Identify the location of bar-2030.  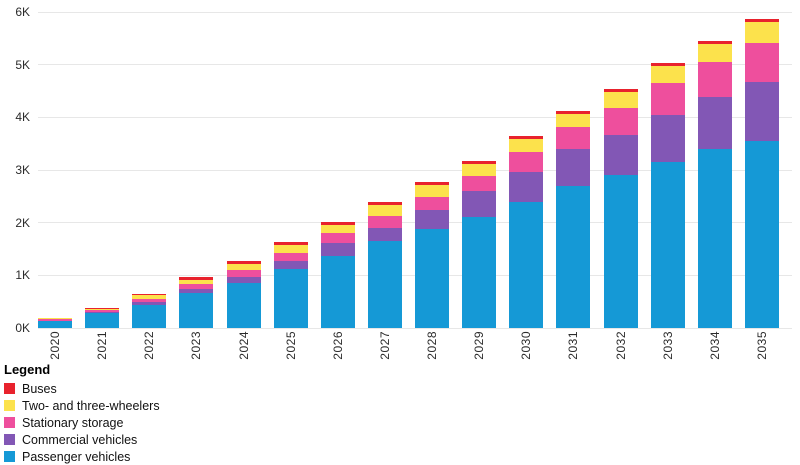
(526, 231).